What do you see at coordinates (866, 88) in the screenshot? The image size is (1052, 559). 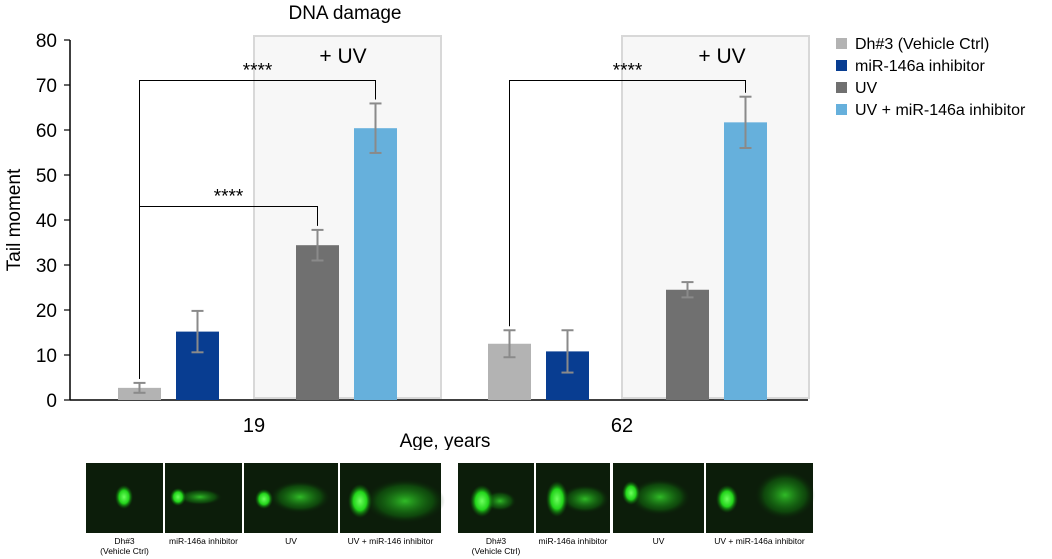 I see `legend-label: UV` at bounding box center [866, 88].